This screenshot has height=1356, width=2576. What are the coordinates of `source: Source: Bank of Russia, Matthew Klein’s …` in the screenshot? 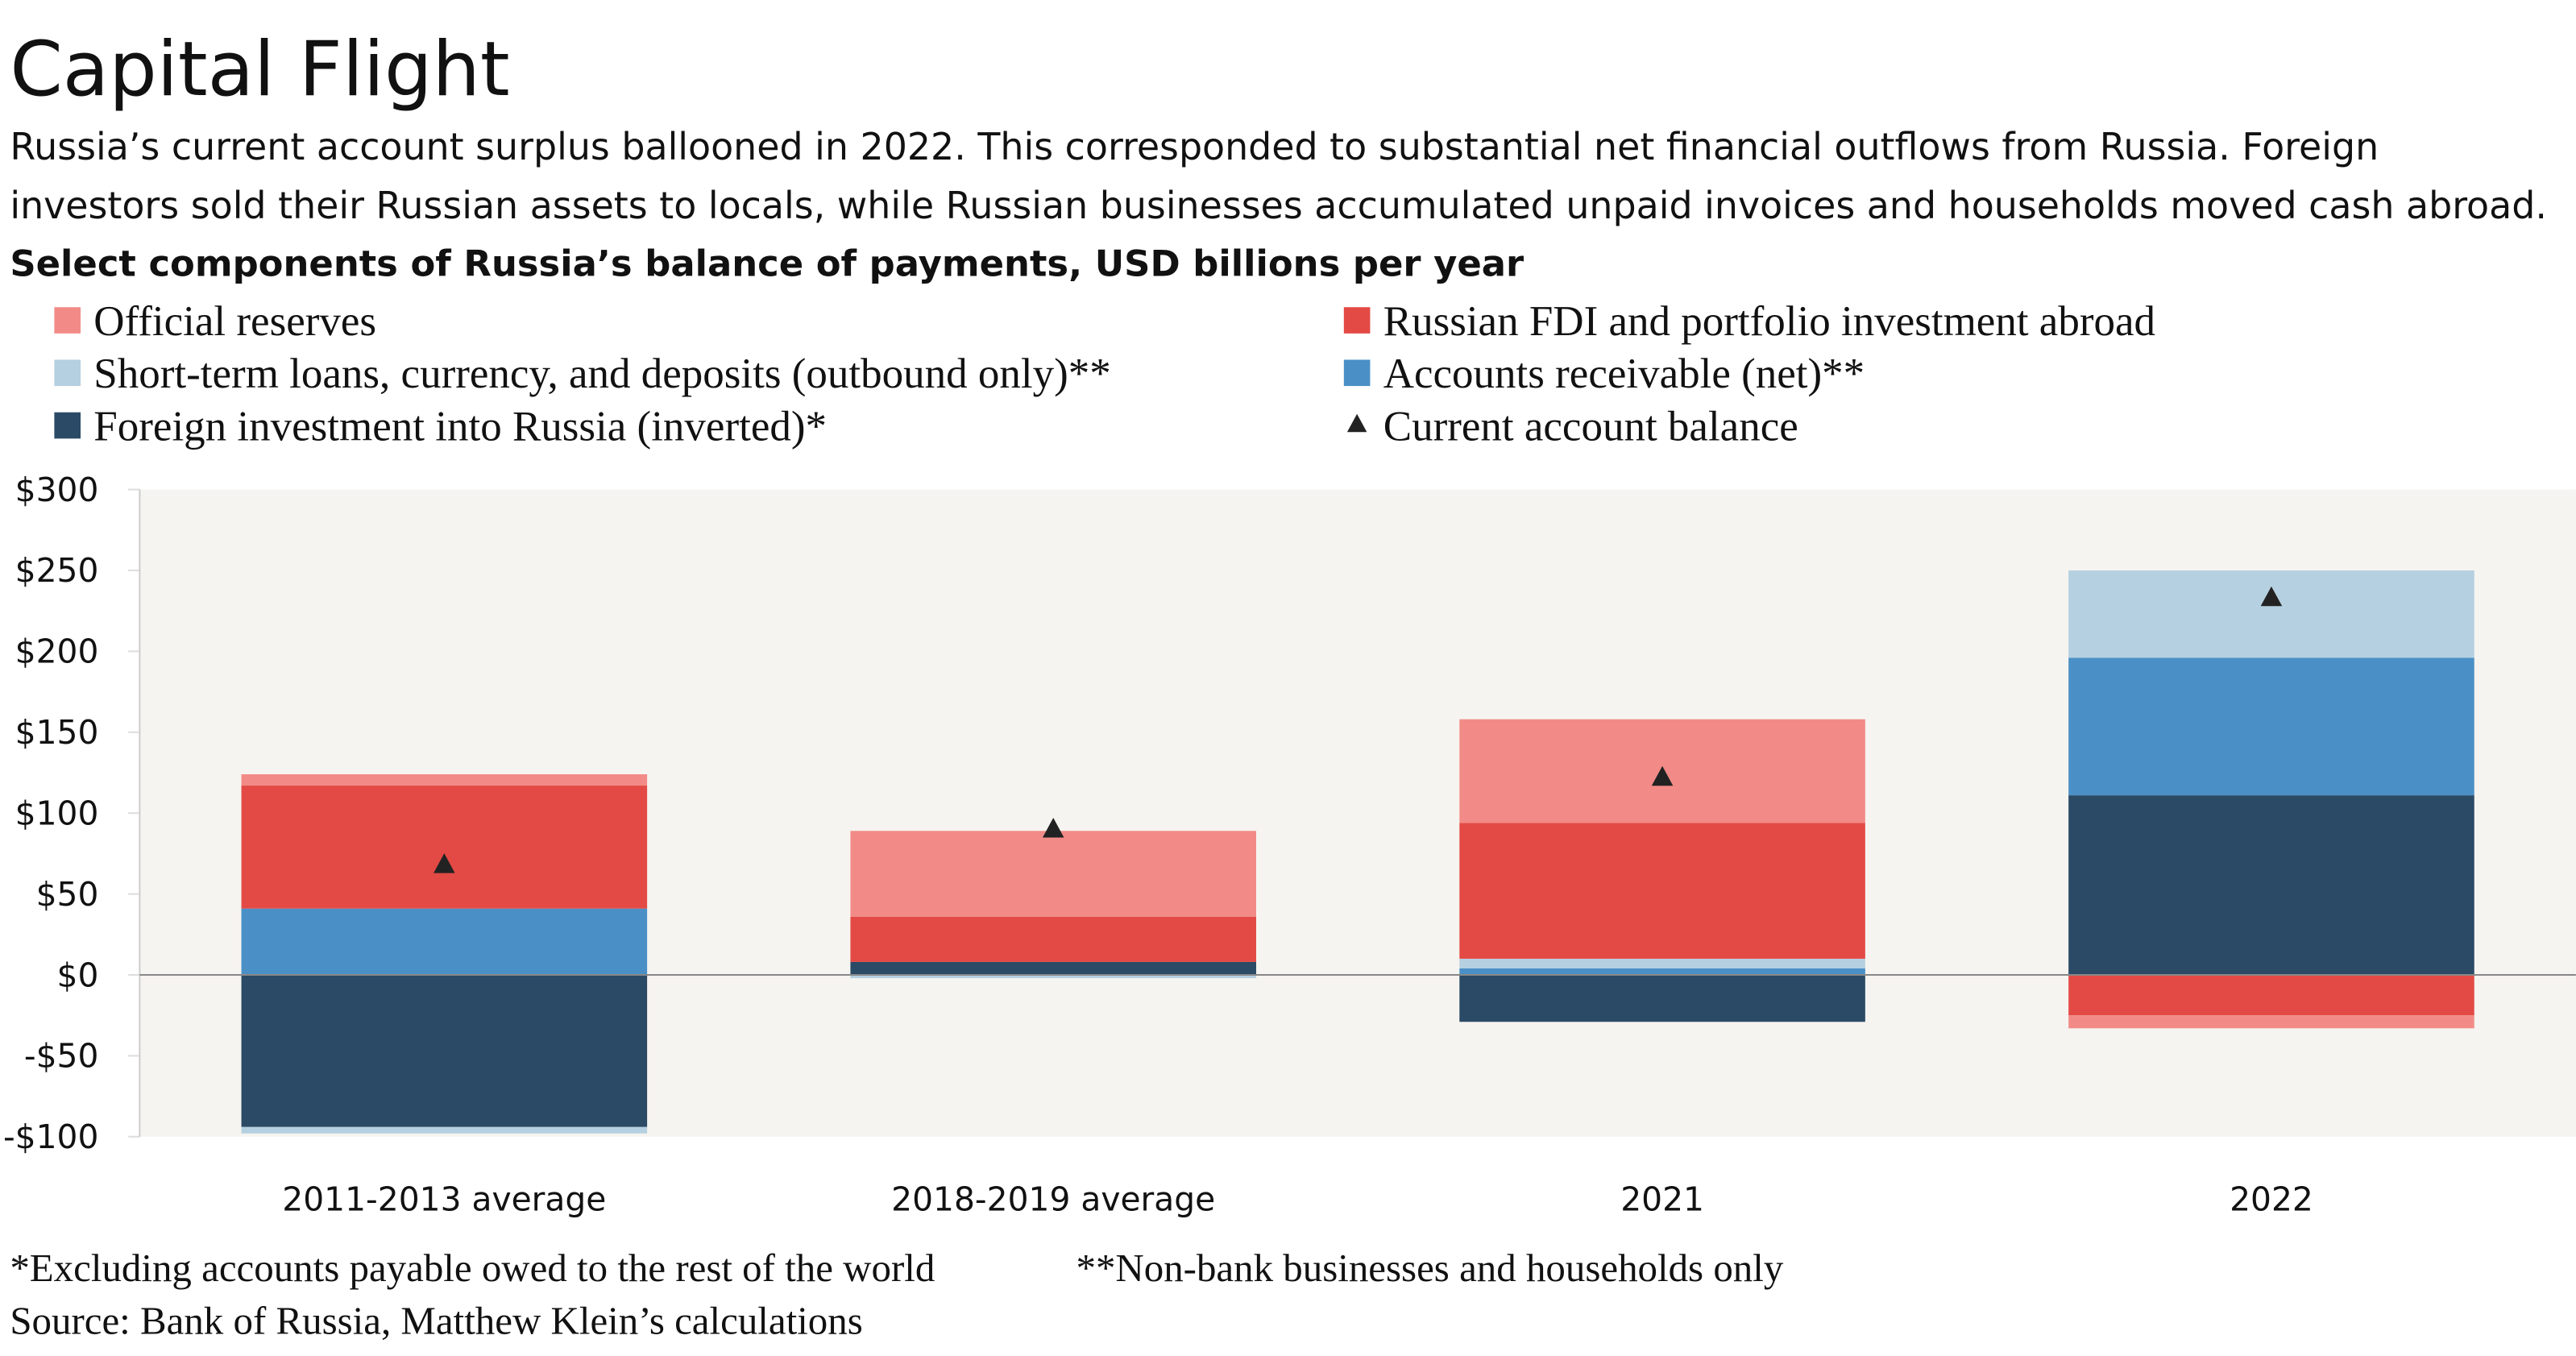 It's located at (436, 1320).